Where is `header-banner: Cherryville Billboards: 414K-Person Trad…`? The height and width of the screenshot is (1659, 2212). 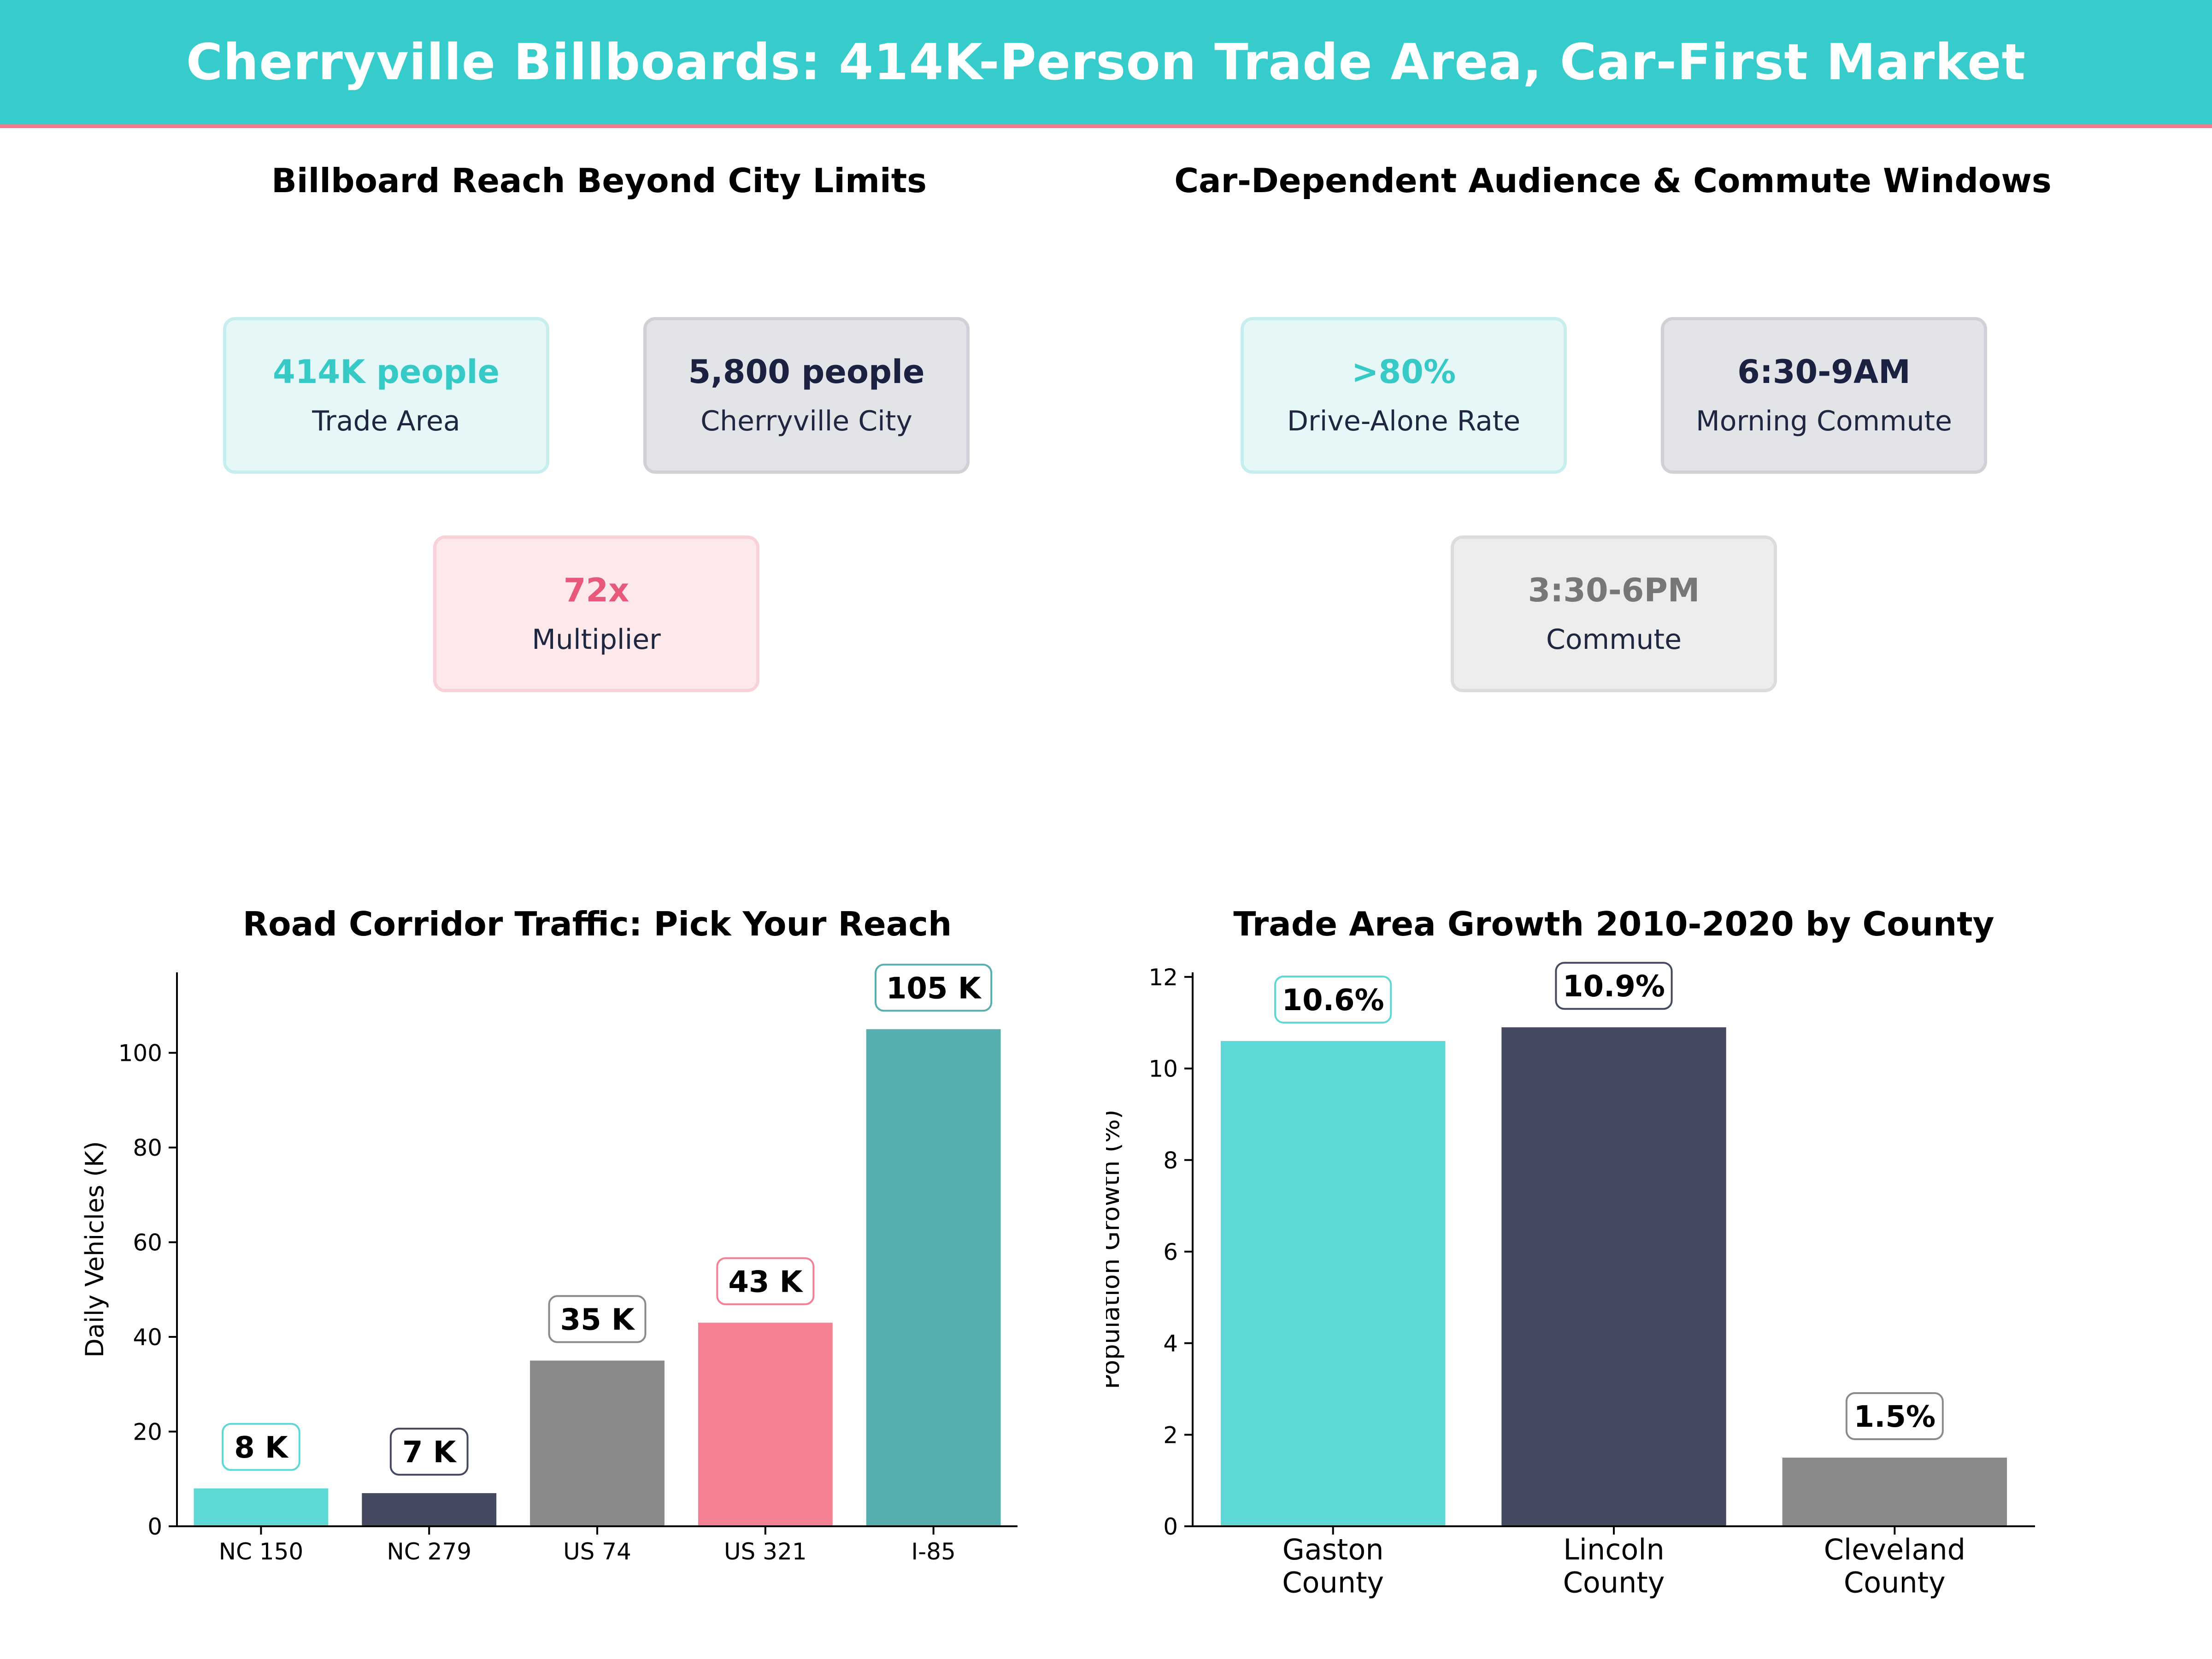
header-banner: Cherryville Billboards: 414K-Person Trad… is located at coordinates (1106, 64).